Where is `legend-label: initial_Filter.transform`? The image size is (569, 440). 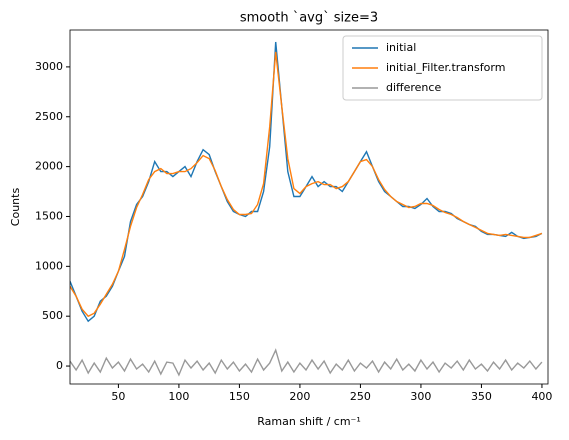
legend-label: initial_Filter.transform is located at coordinates (445, 67).